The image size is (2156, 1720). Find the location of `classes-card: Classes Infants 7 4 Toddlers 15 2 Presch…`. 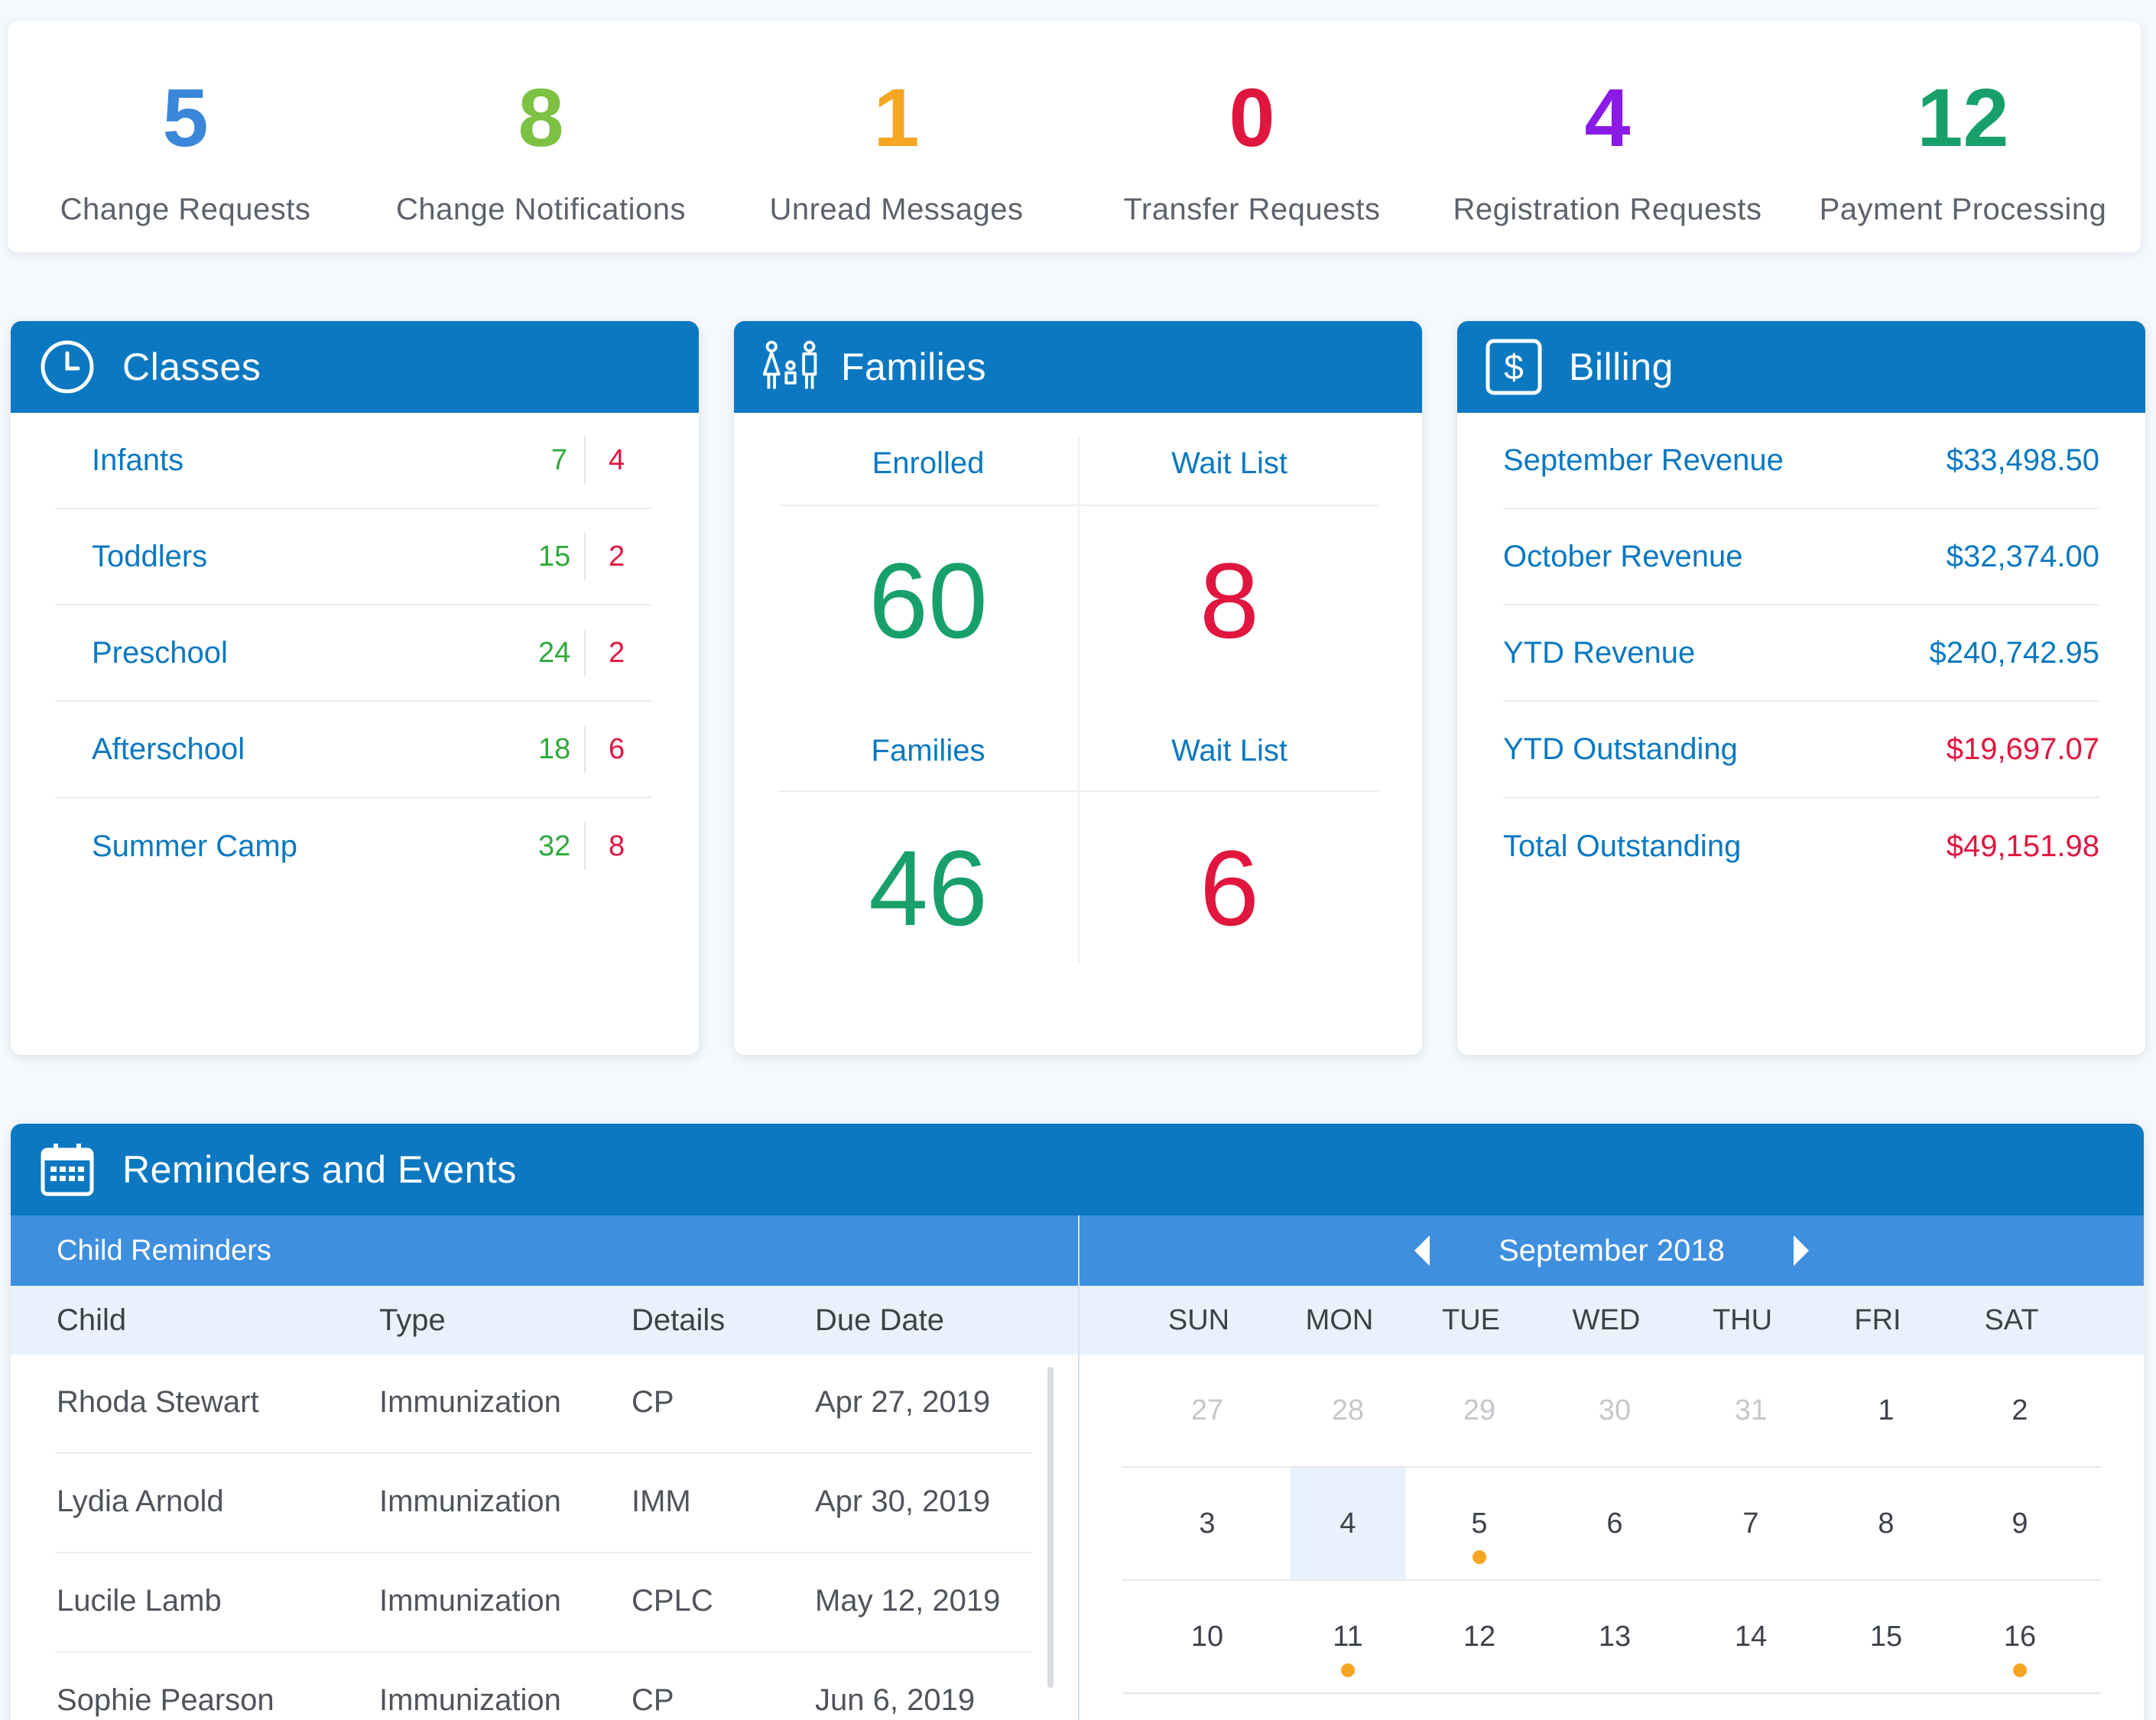

classes-card: Classes Infants 7 4 Toddlers 15 2 Presch… is located at coordinates (355, 688).